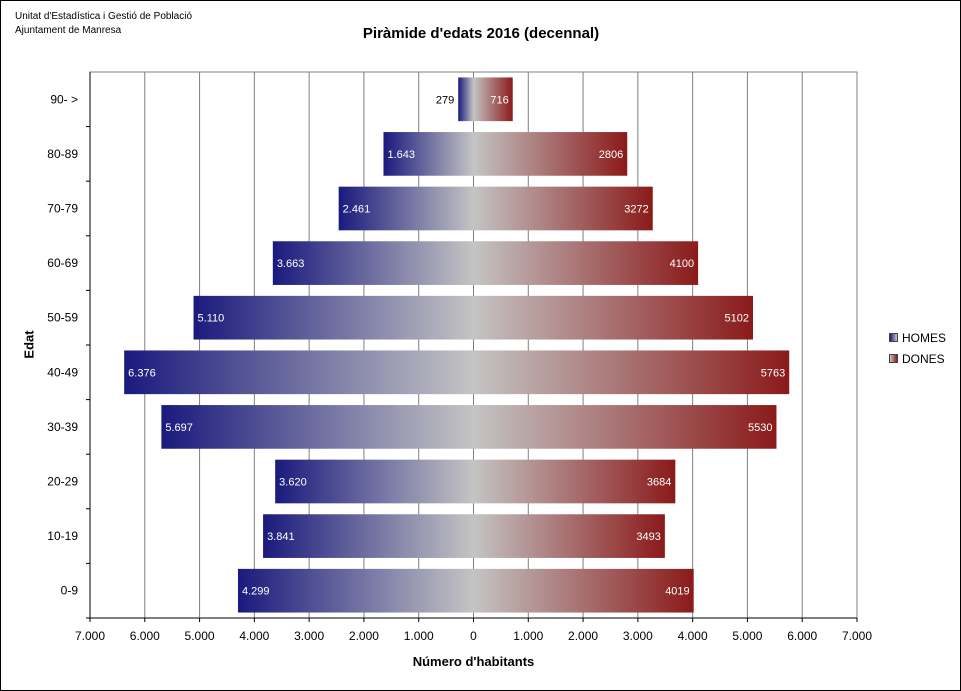  What do you see at coordinates (611, 155) in the screenshot?
I see `data-label-dones: 2806` at bounding box center [611, 155].